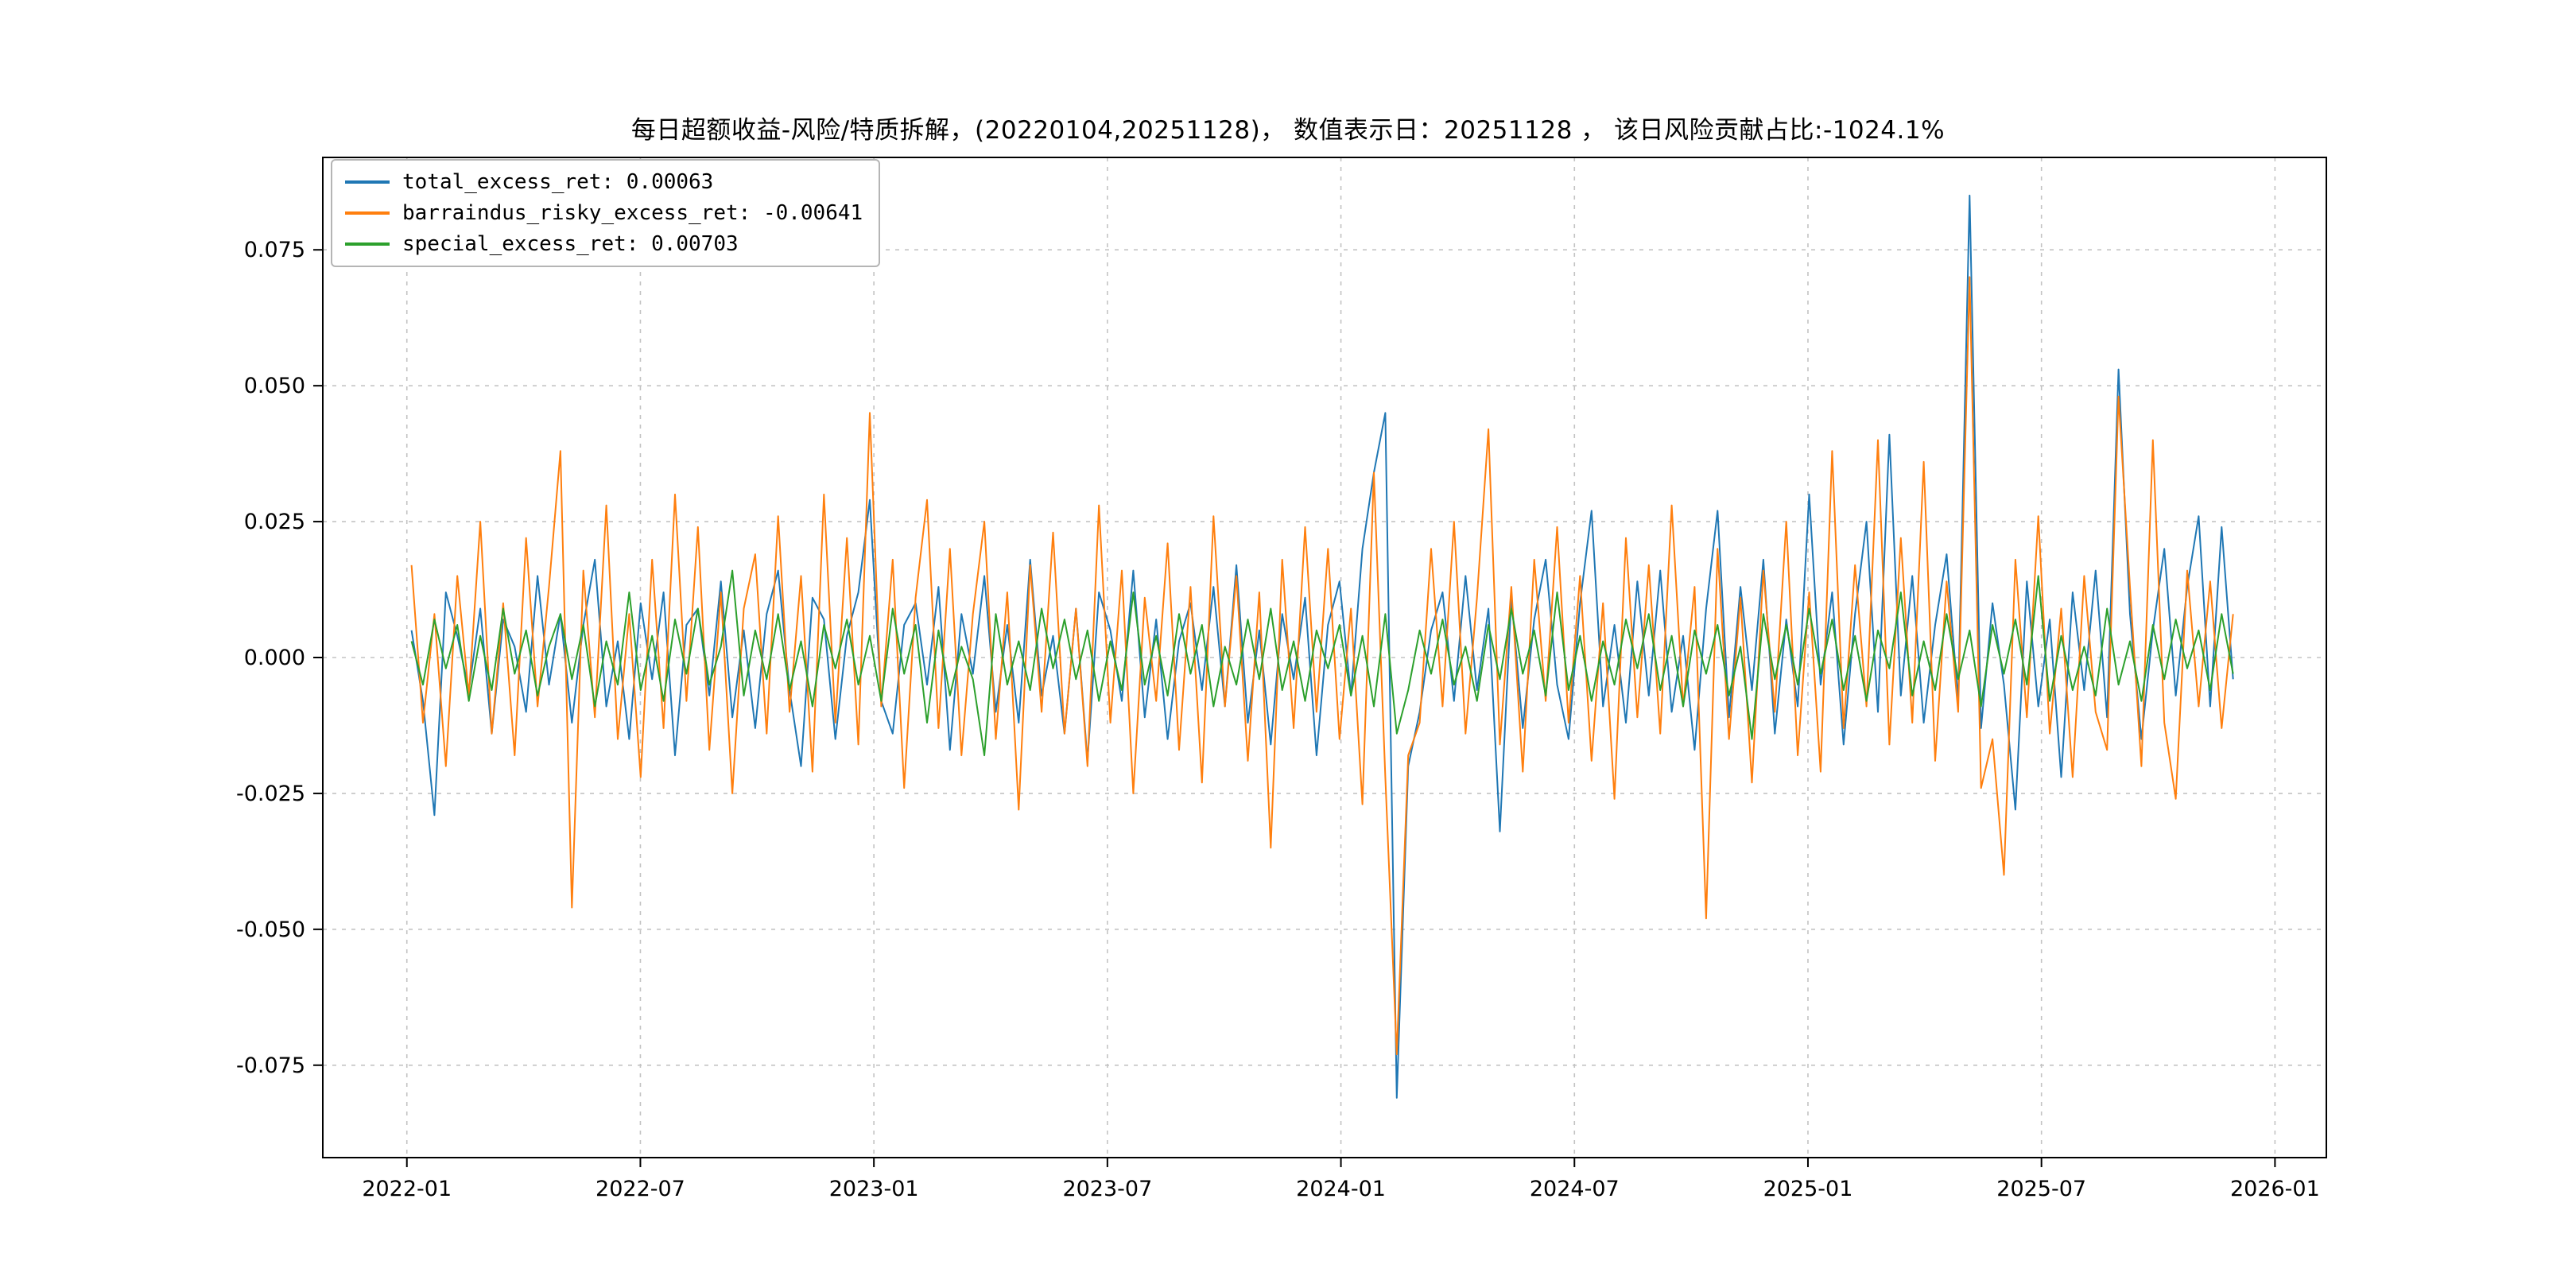  What do you see at coordinates (2041, 1189) in the screenshot?
I see `x-tick-label: 2025-07` at bounding box center [2041, 1189].